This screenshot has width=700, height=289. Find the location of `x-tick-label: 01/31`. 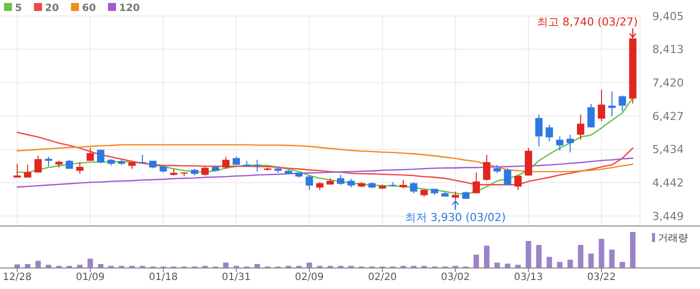

x-tick-label: 01/31 is located at coordinates (236, 277).